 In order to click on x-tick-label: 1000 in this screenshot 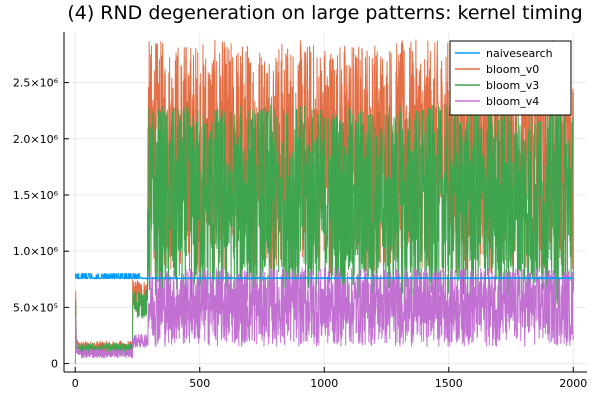, I will do `click(324, 383)`.